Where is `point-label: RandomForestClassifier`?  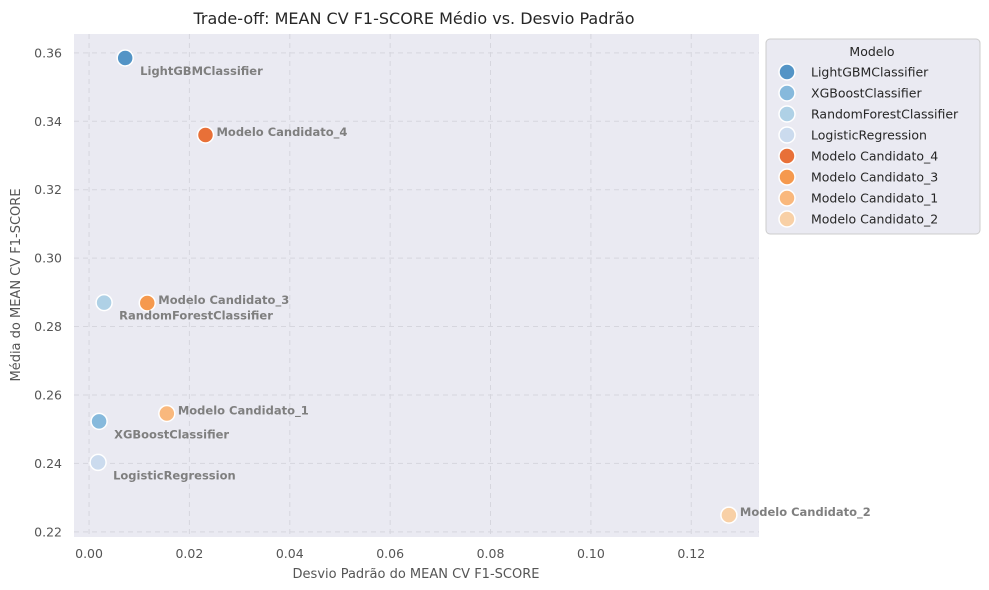
point-label: RandomForestClassifier is located at coordinates (196, 316).